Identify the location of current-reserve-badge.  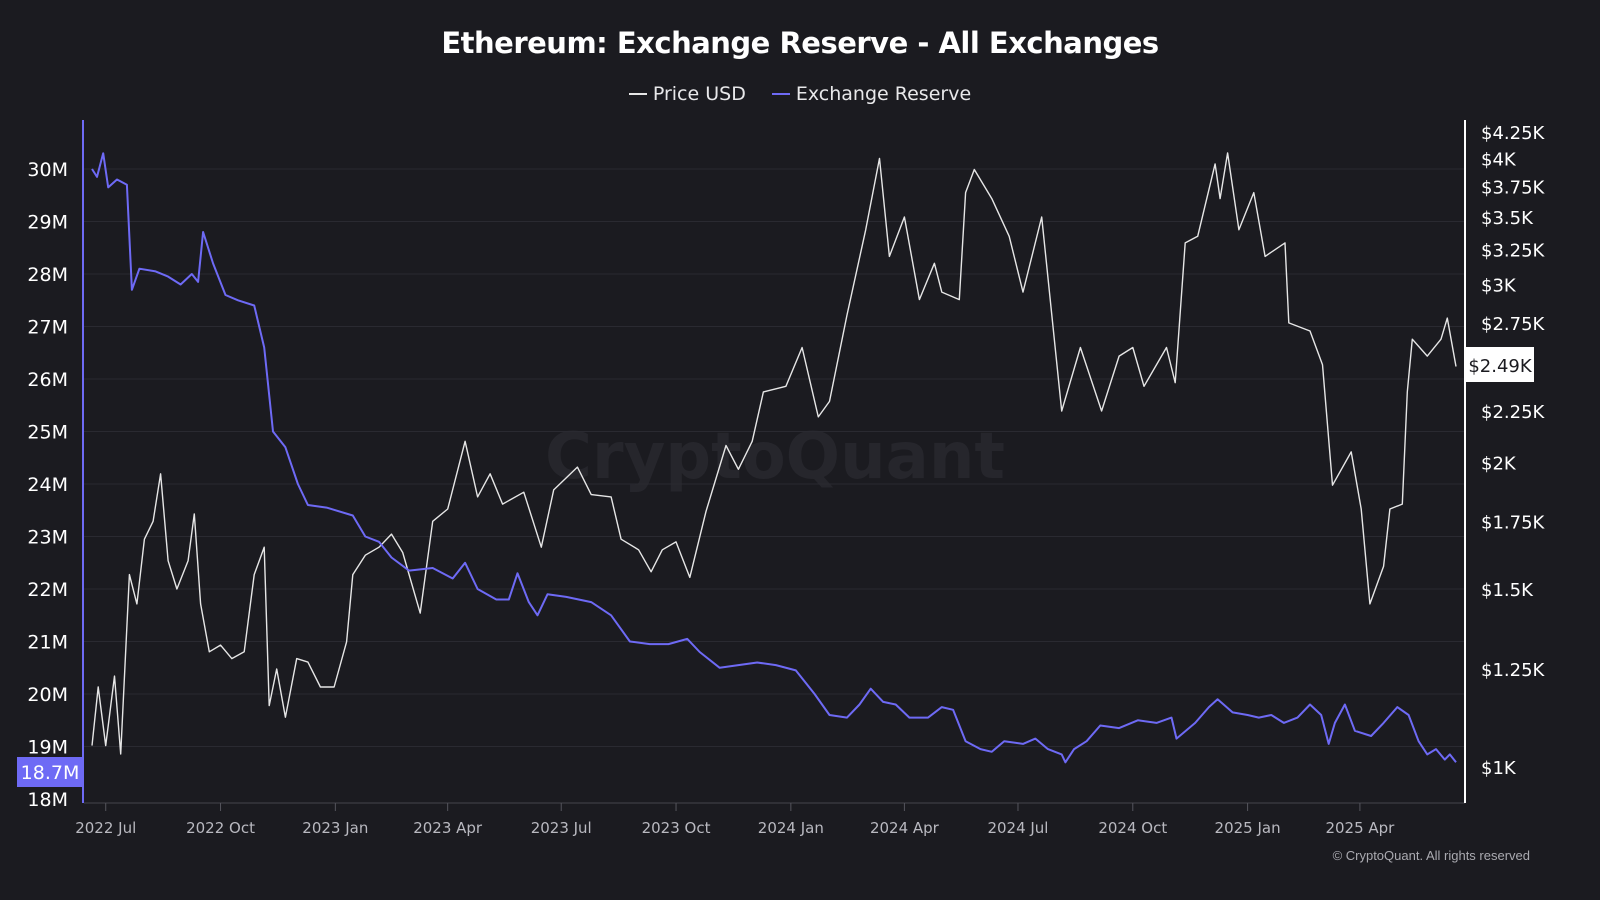
(50, 772).